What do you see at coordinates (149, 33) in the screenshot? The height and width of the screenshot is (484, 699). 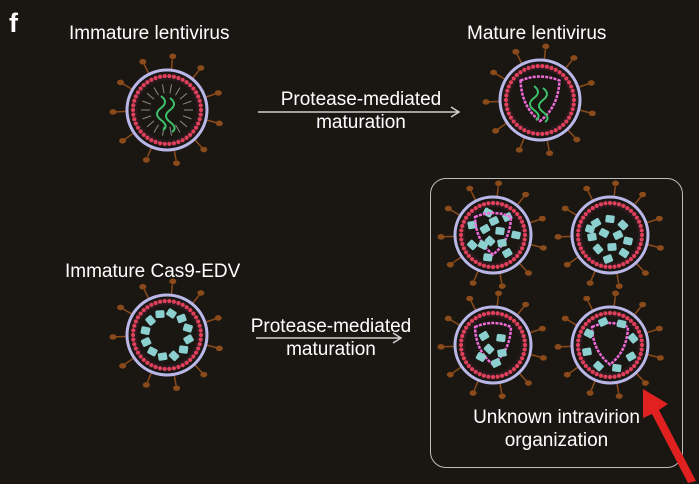 I see `title-immature-lentivirus: Immature lentivirus` at bounding box center [149, 33].